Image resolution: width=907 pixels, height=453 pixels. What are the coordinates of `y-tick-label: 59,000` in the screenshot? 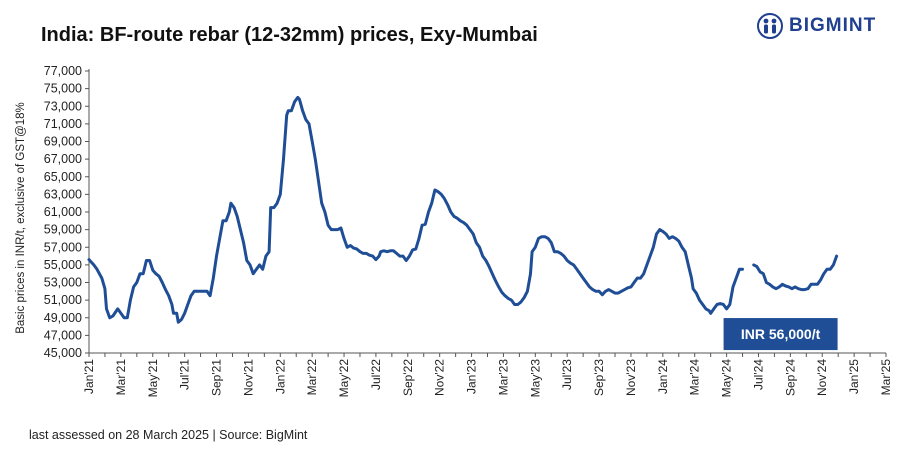 It's located at (63, 230).